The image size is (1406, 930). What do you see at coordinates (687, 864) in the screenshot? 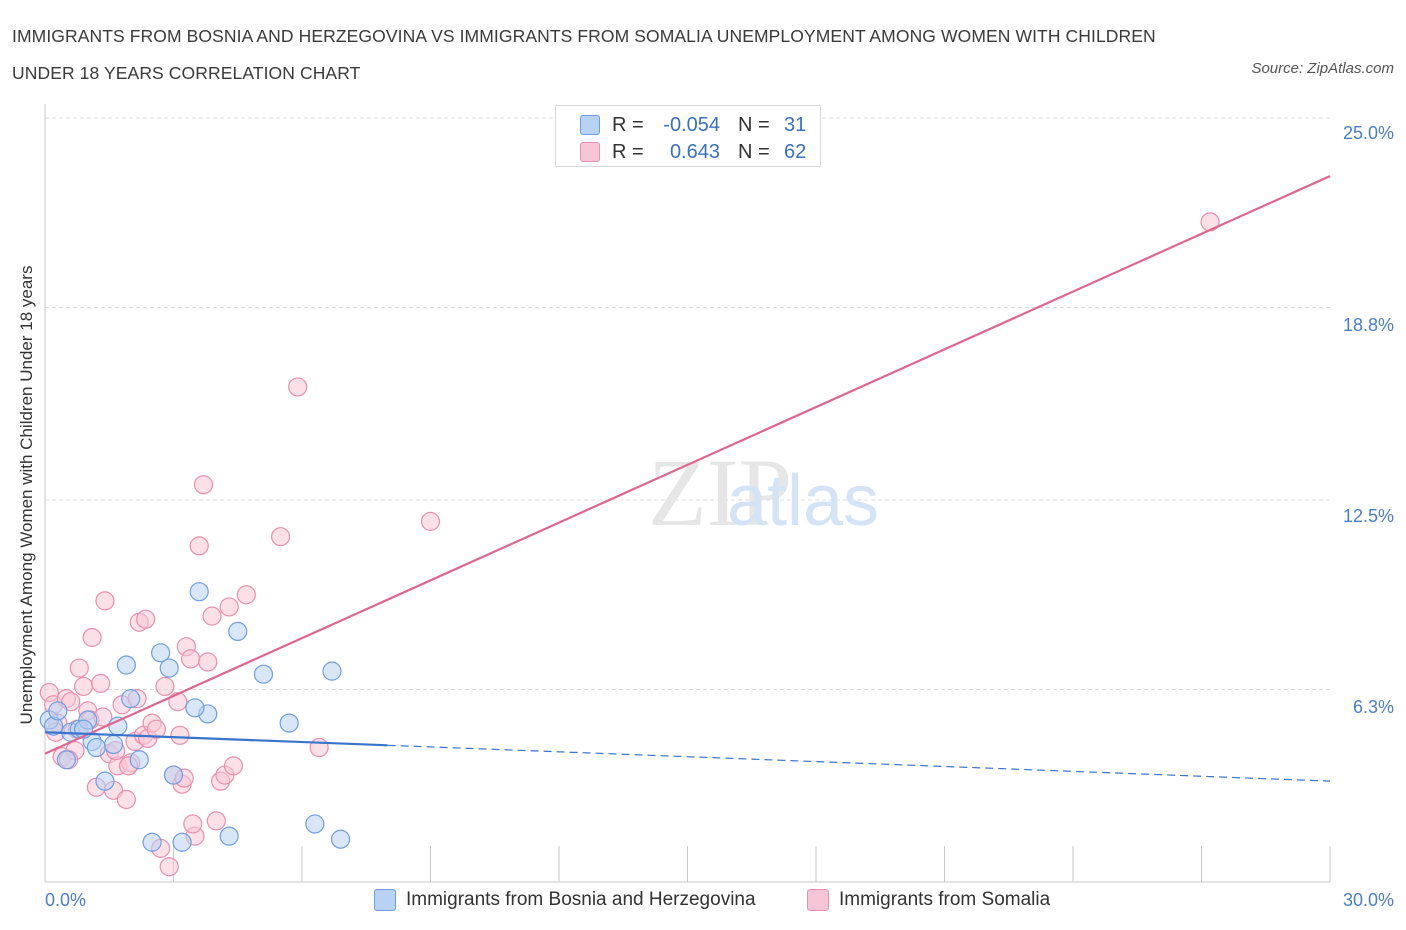
I see `x-axis-ticks` at bounding box center [687, 864].